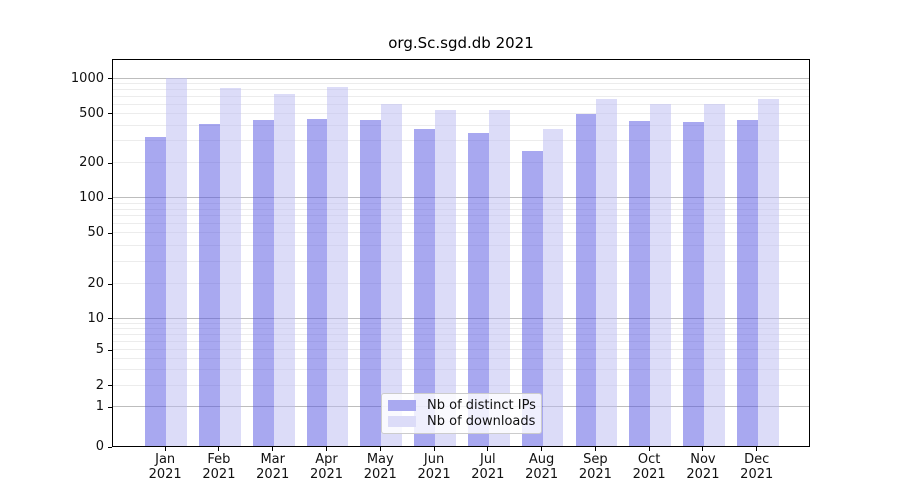  I want to click on x-tick-label-mar: Mar 2021, so click(273, 467).